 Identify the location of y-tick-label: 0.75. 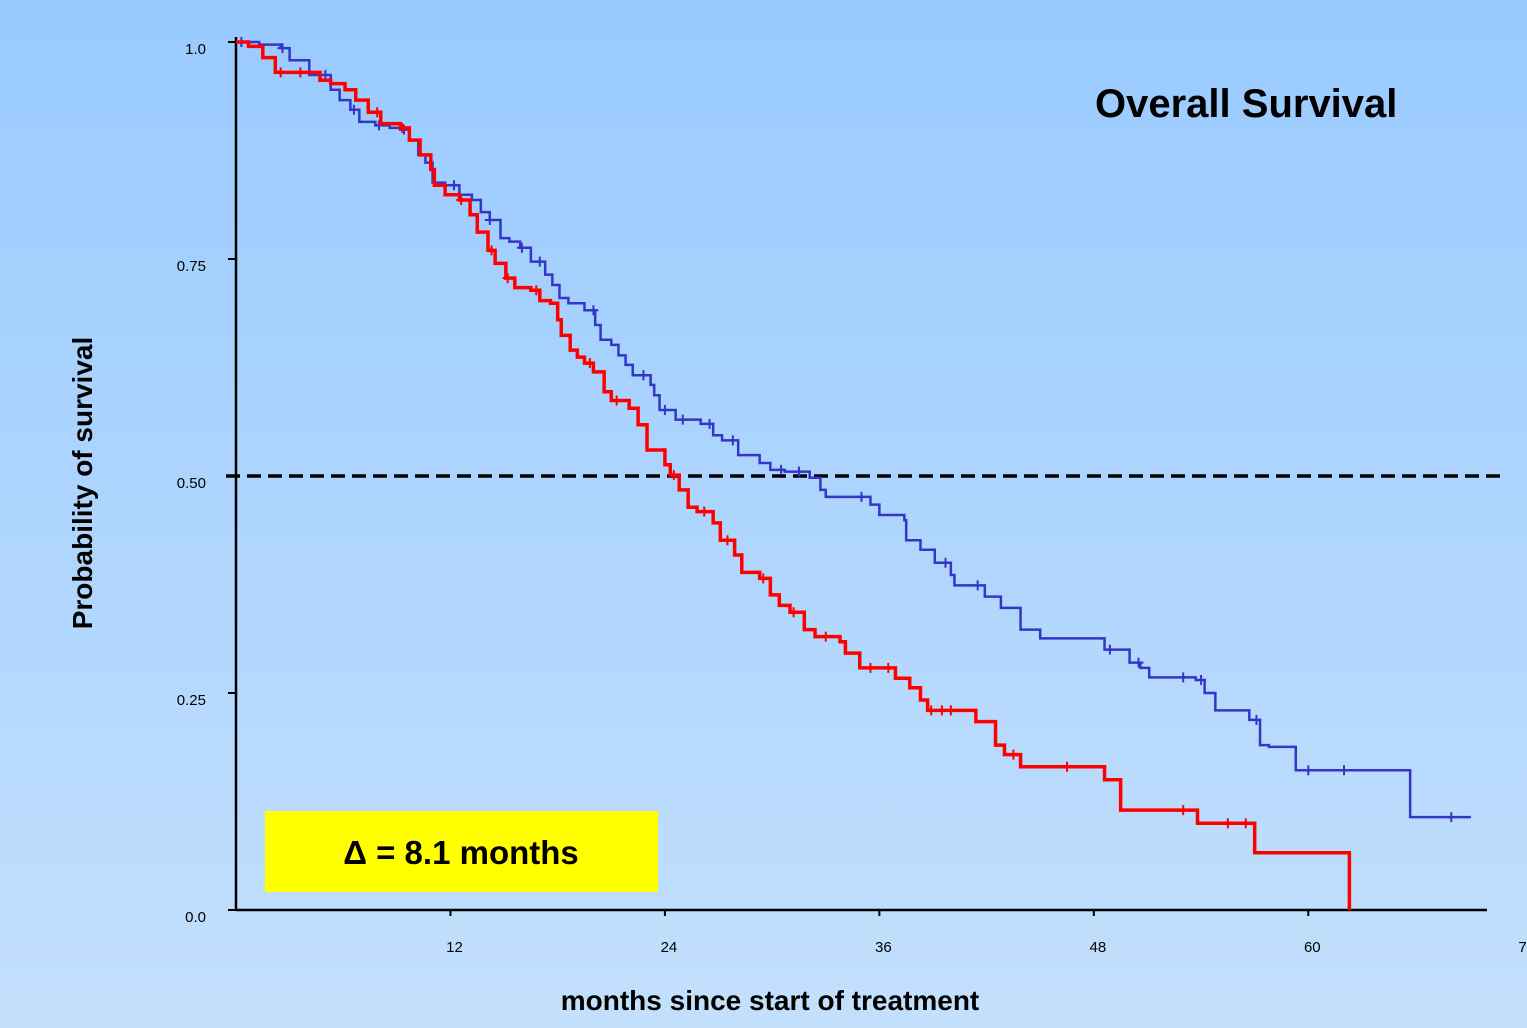
(191, 266).